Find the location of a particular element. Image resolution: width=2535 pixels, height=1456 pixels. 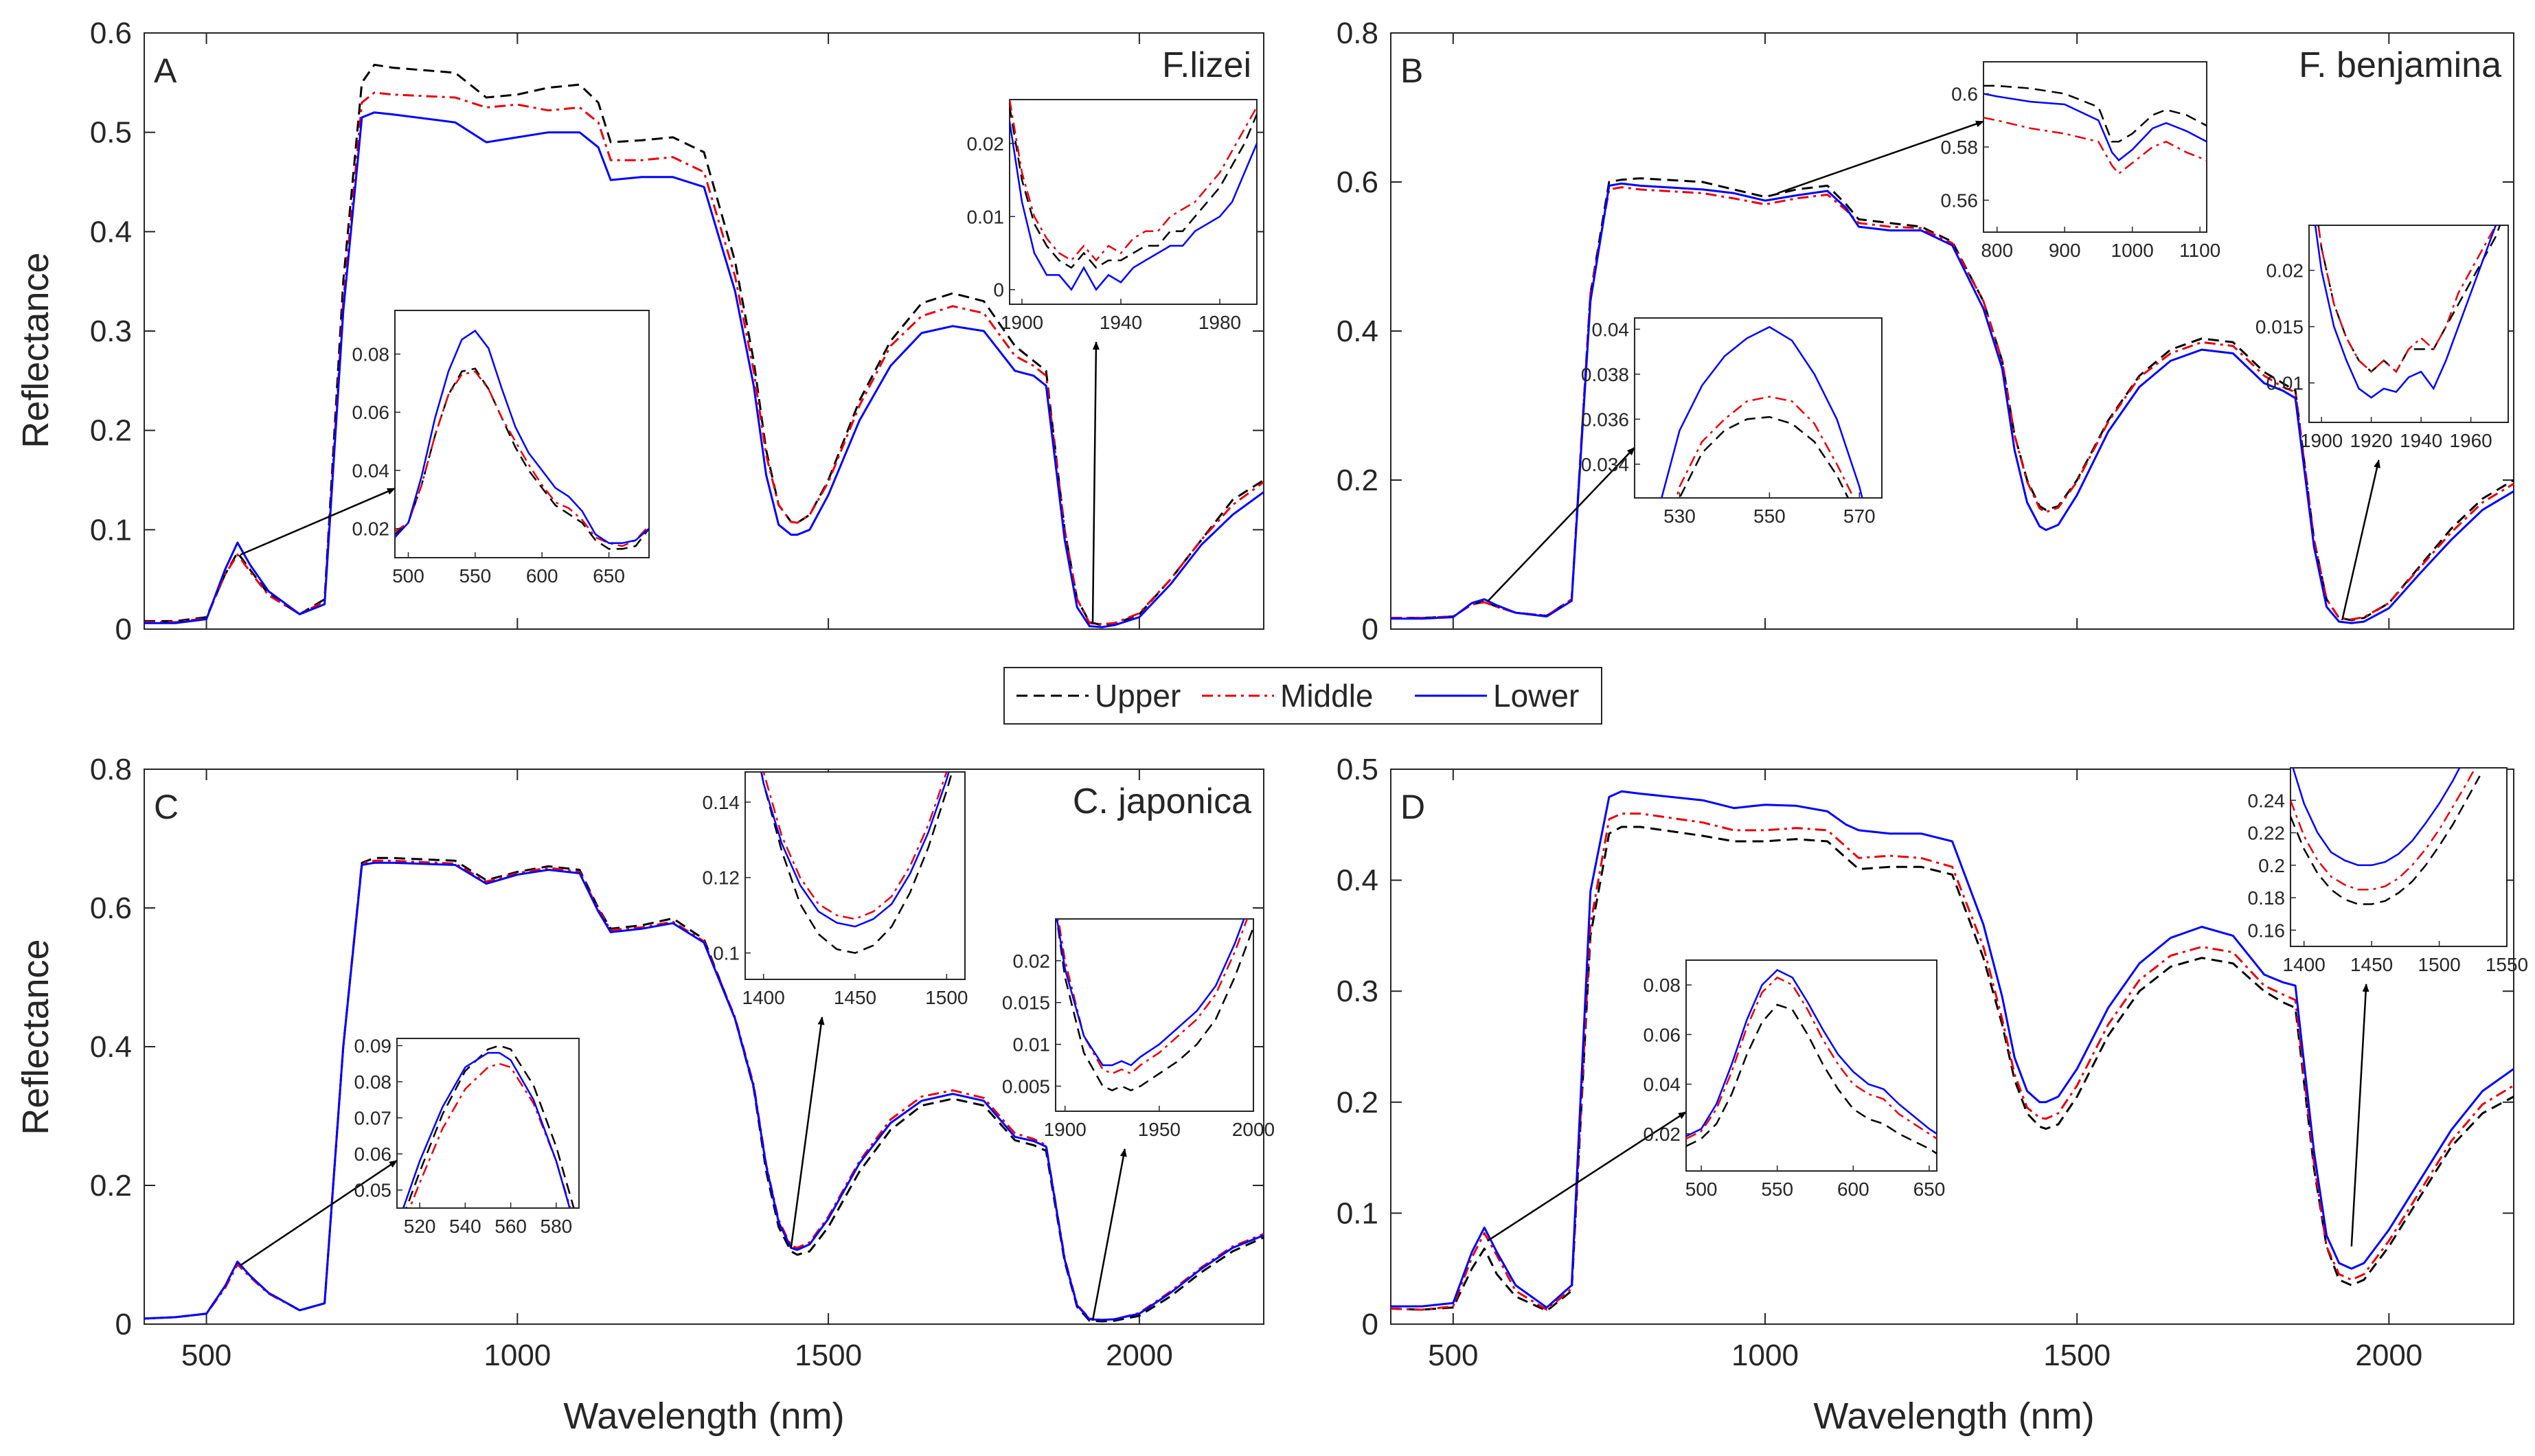

species-title: F.lizei is located at coordinates (1206, 65).